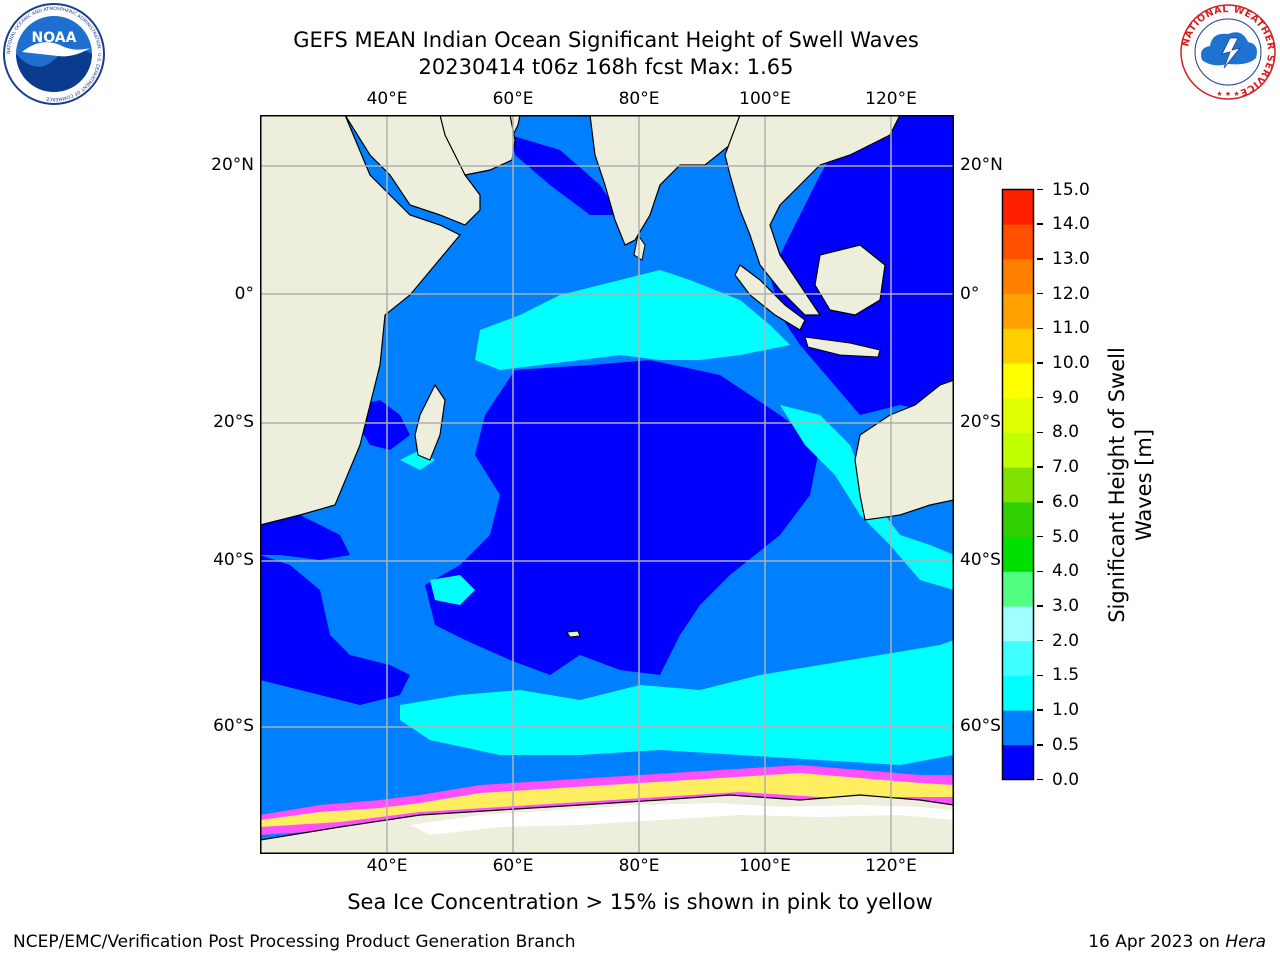 This screenshot has height=960, width=1280. I want to click on colorbar-tick-label: 7.0, so click(1066, 467).